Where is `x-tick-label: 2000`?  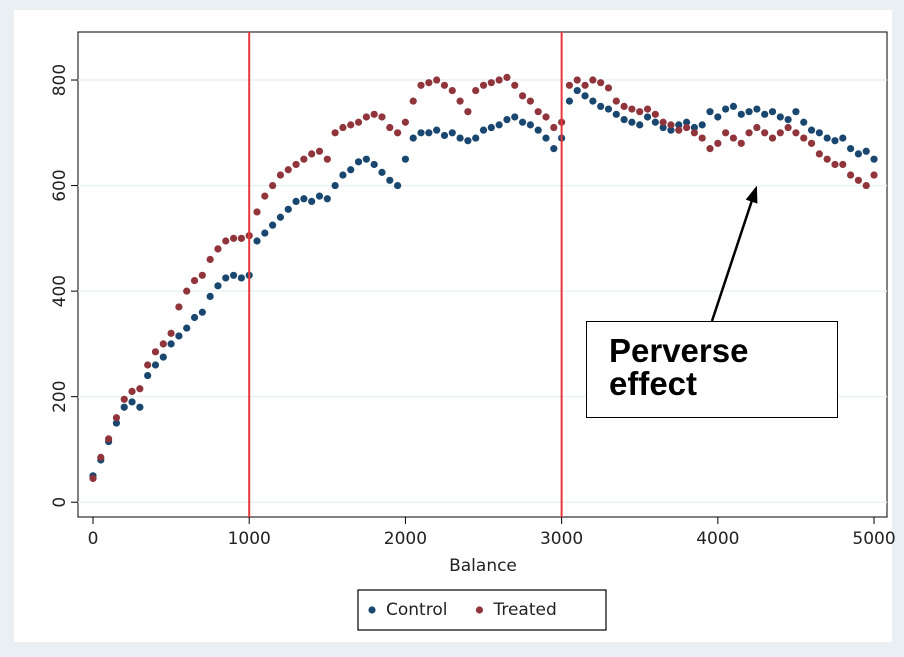
x-tick-label: 2000 is located at coordinates (405, 539).